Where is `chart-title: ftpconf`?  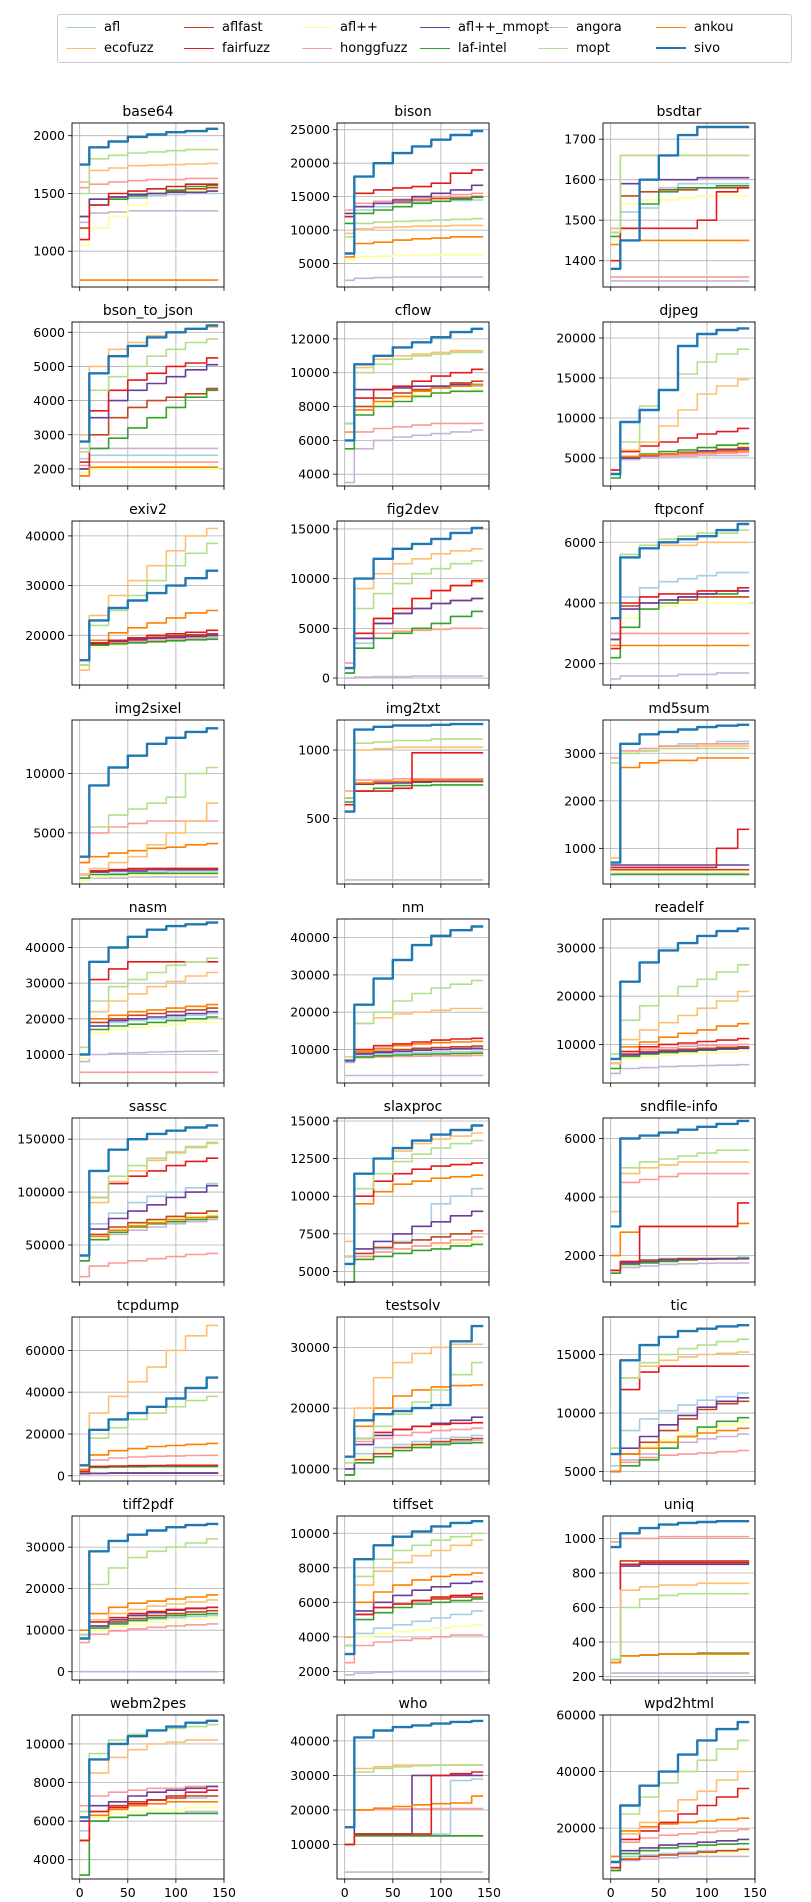 chart-title: ftpconf is located at coordinates (679, 510).